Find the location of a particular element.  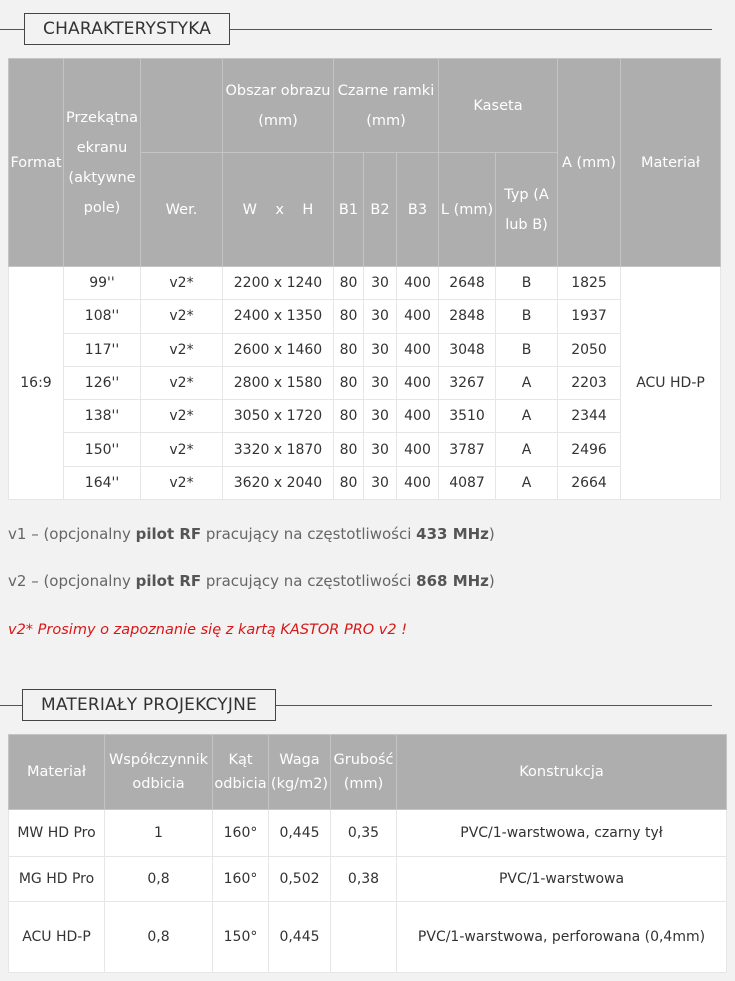

section-title: MATERIAŁY PROJEKCYJNE is located at coordinates (149, 705).